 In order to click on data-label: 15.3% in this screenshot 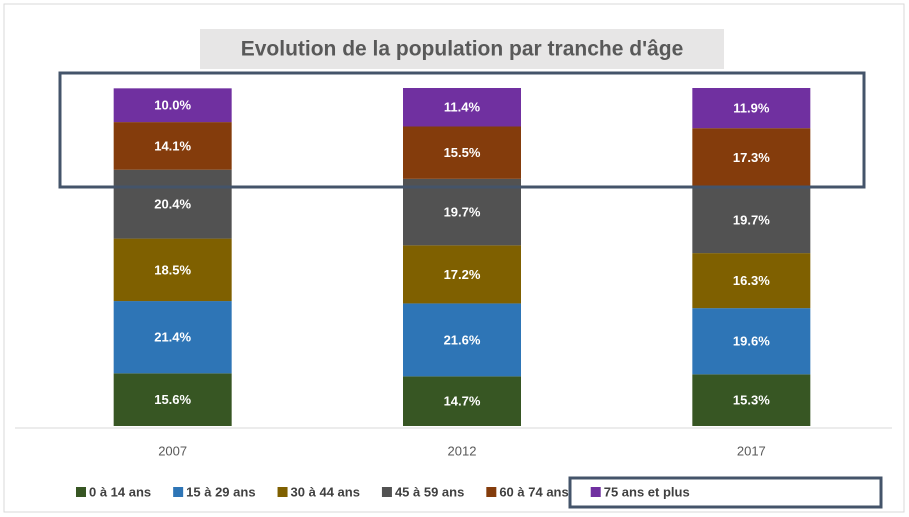, I will do `click(751, 400)`.